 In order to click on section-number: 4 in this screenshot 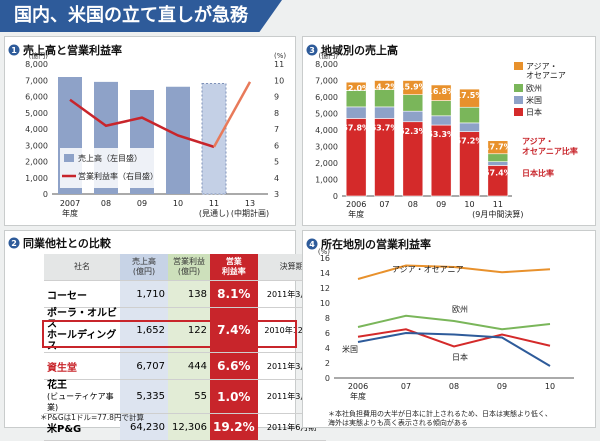, I will do `click(312, 244)`.